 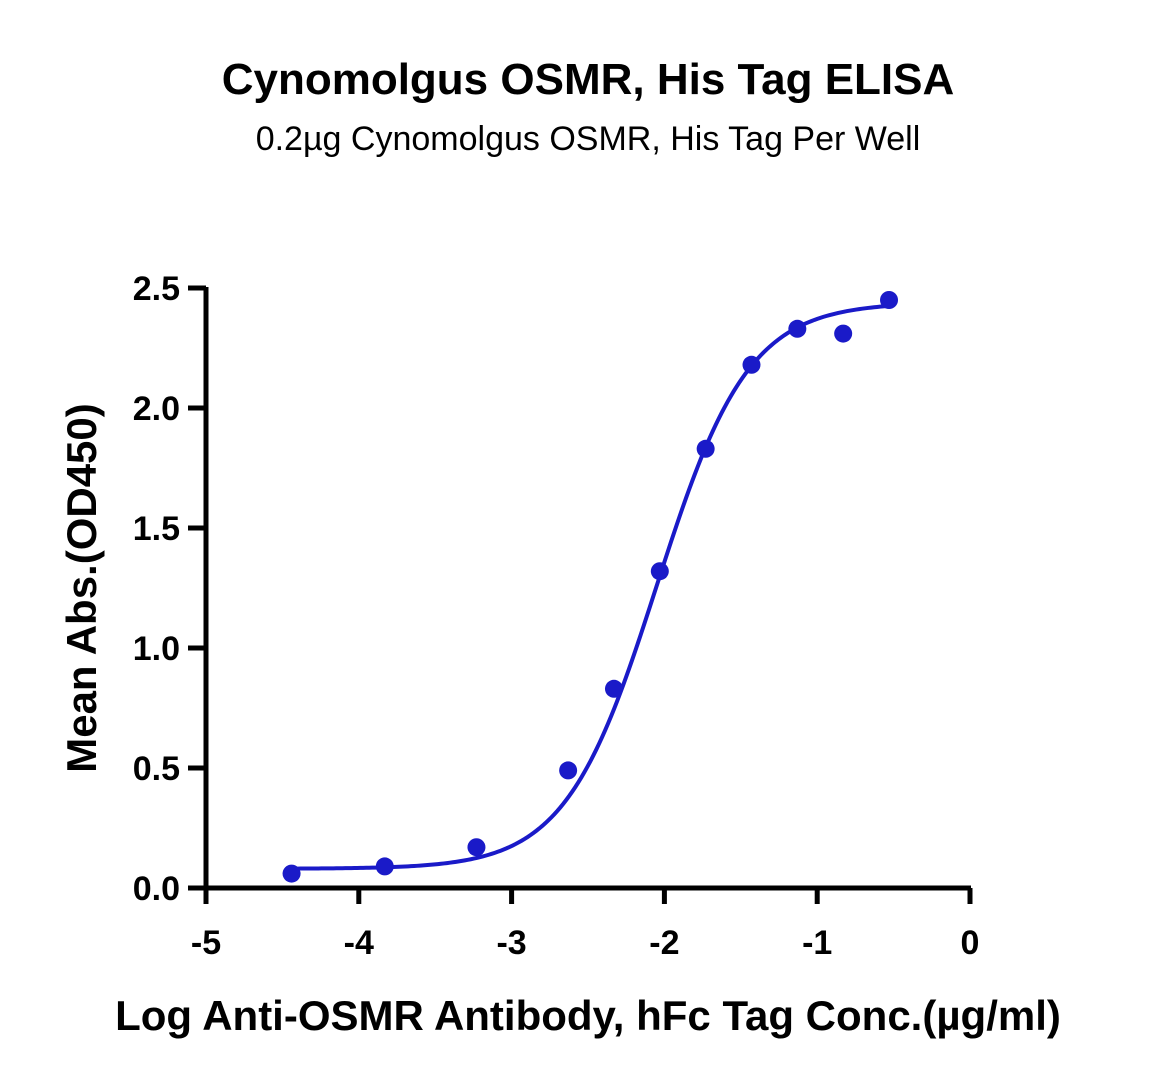 I want to click on y-tick-label: 1.5, so click(x=156, y=529).